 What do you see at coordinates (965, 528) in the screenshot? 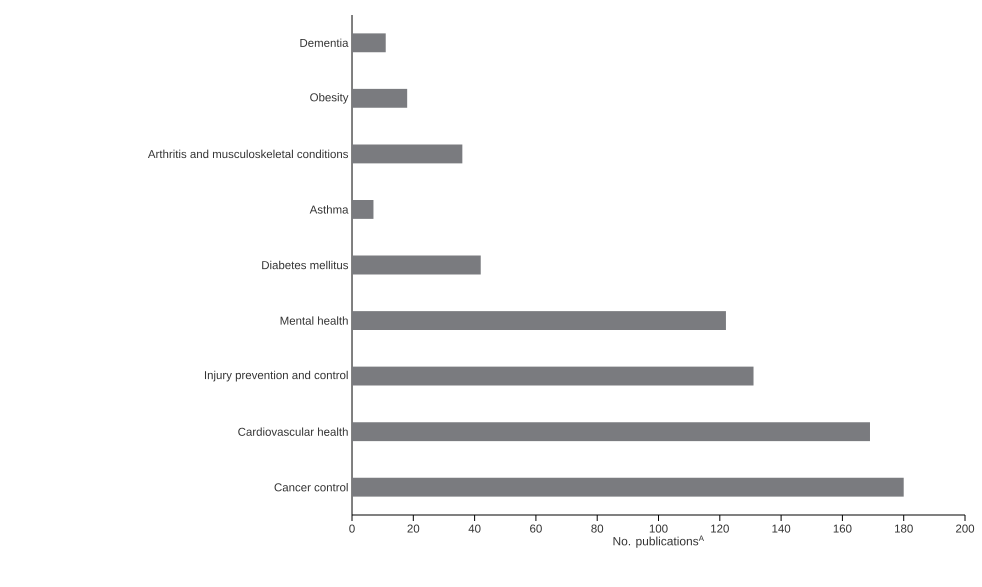
I see `x-tick-label: 200` at bounding box center [965, 528].